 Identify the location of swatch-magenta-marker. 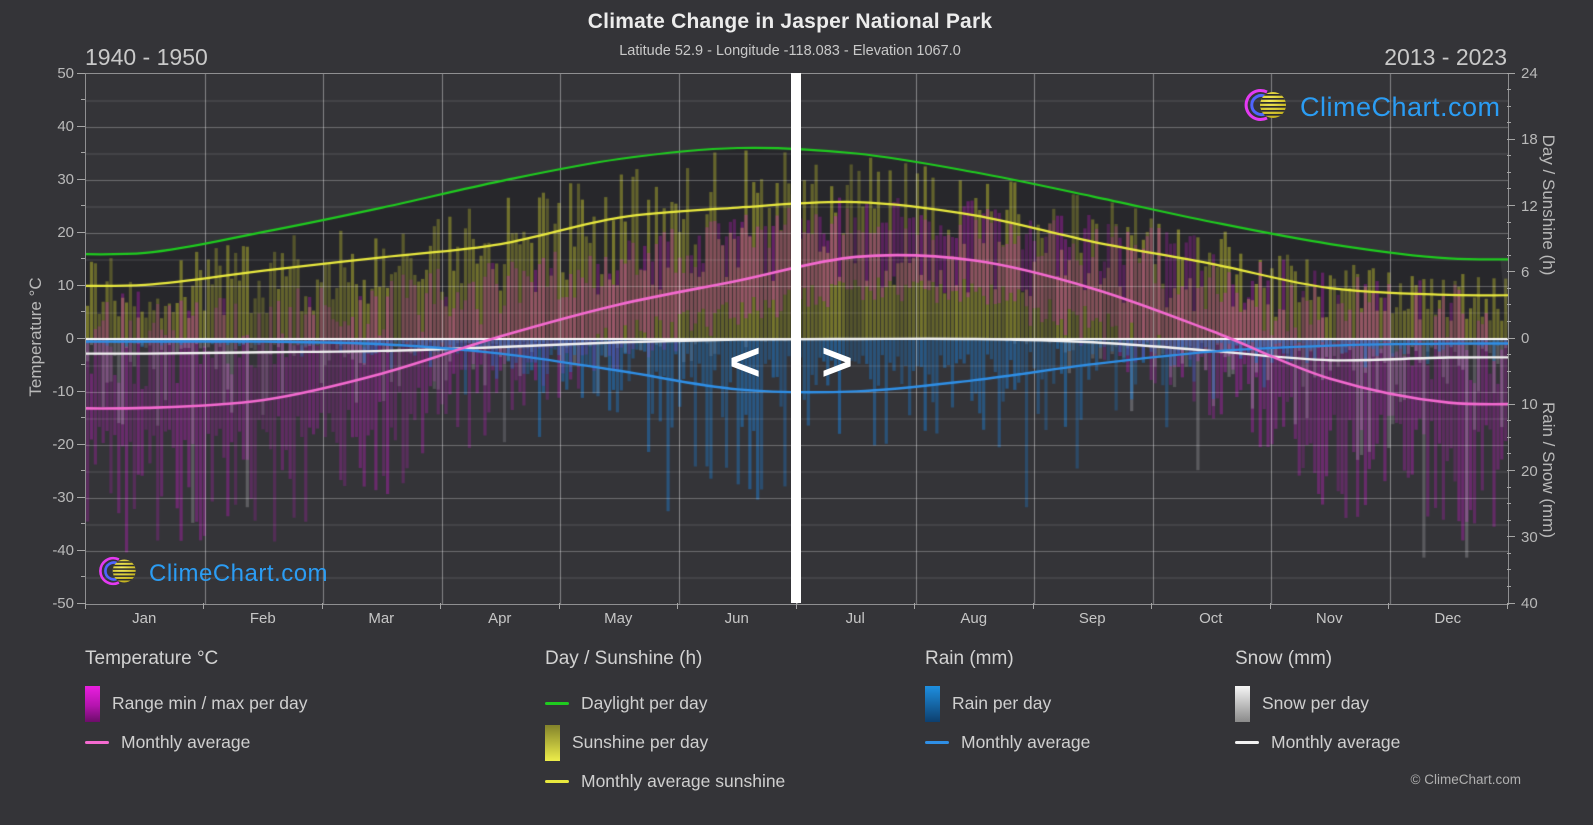
(92, 703).